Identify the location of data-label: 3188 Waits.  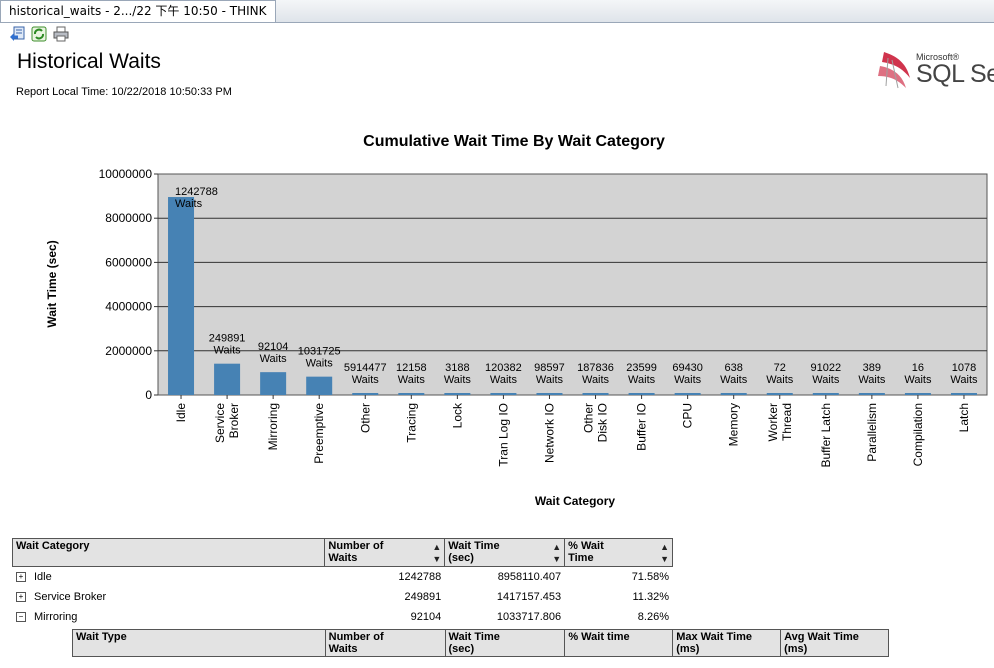
(458, 374).